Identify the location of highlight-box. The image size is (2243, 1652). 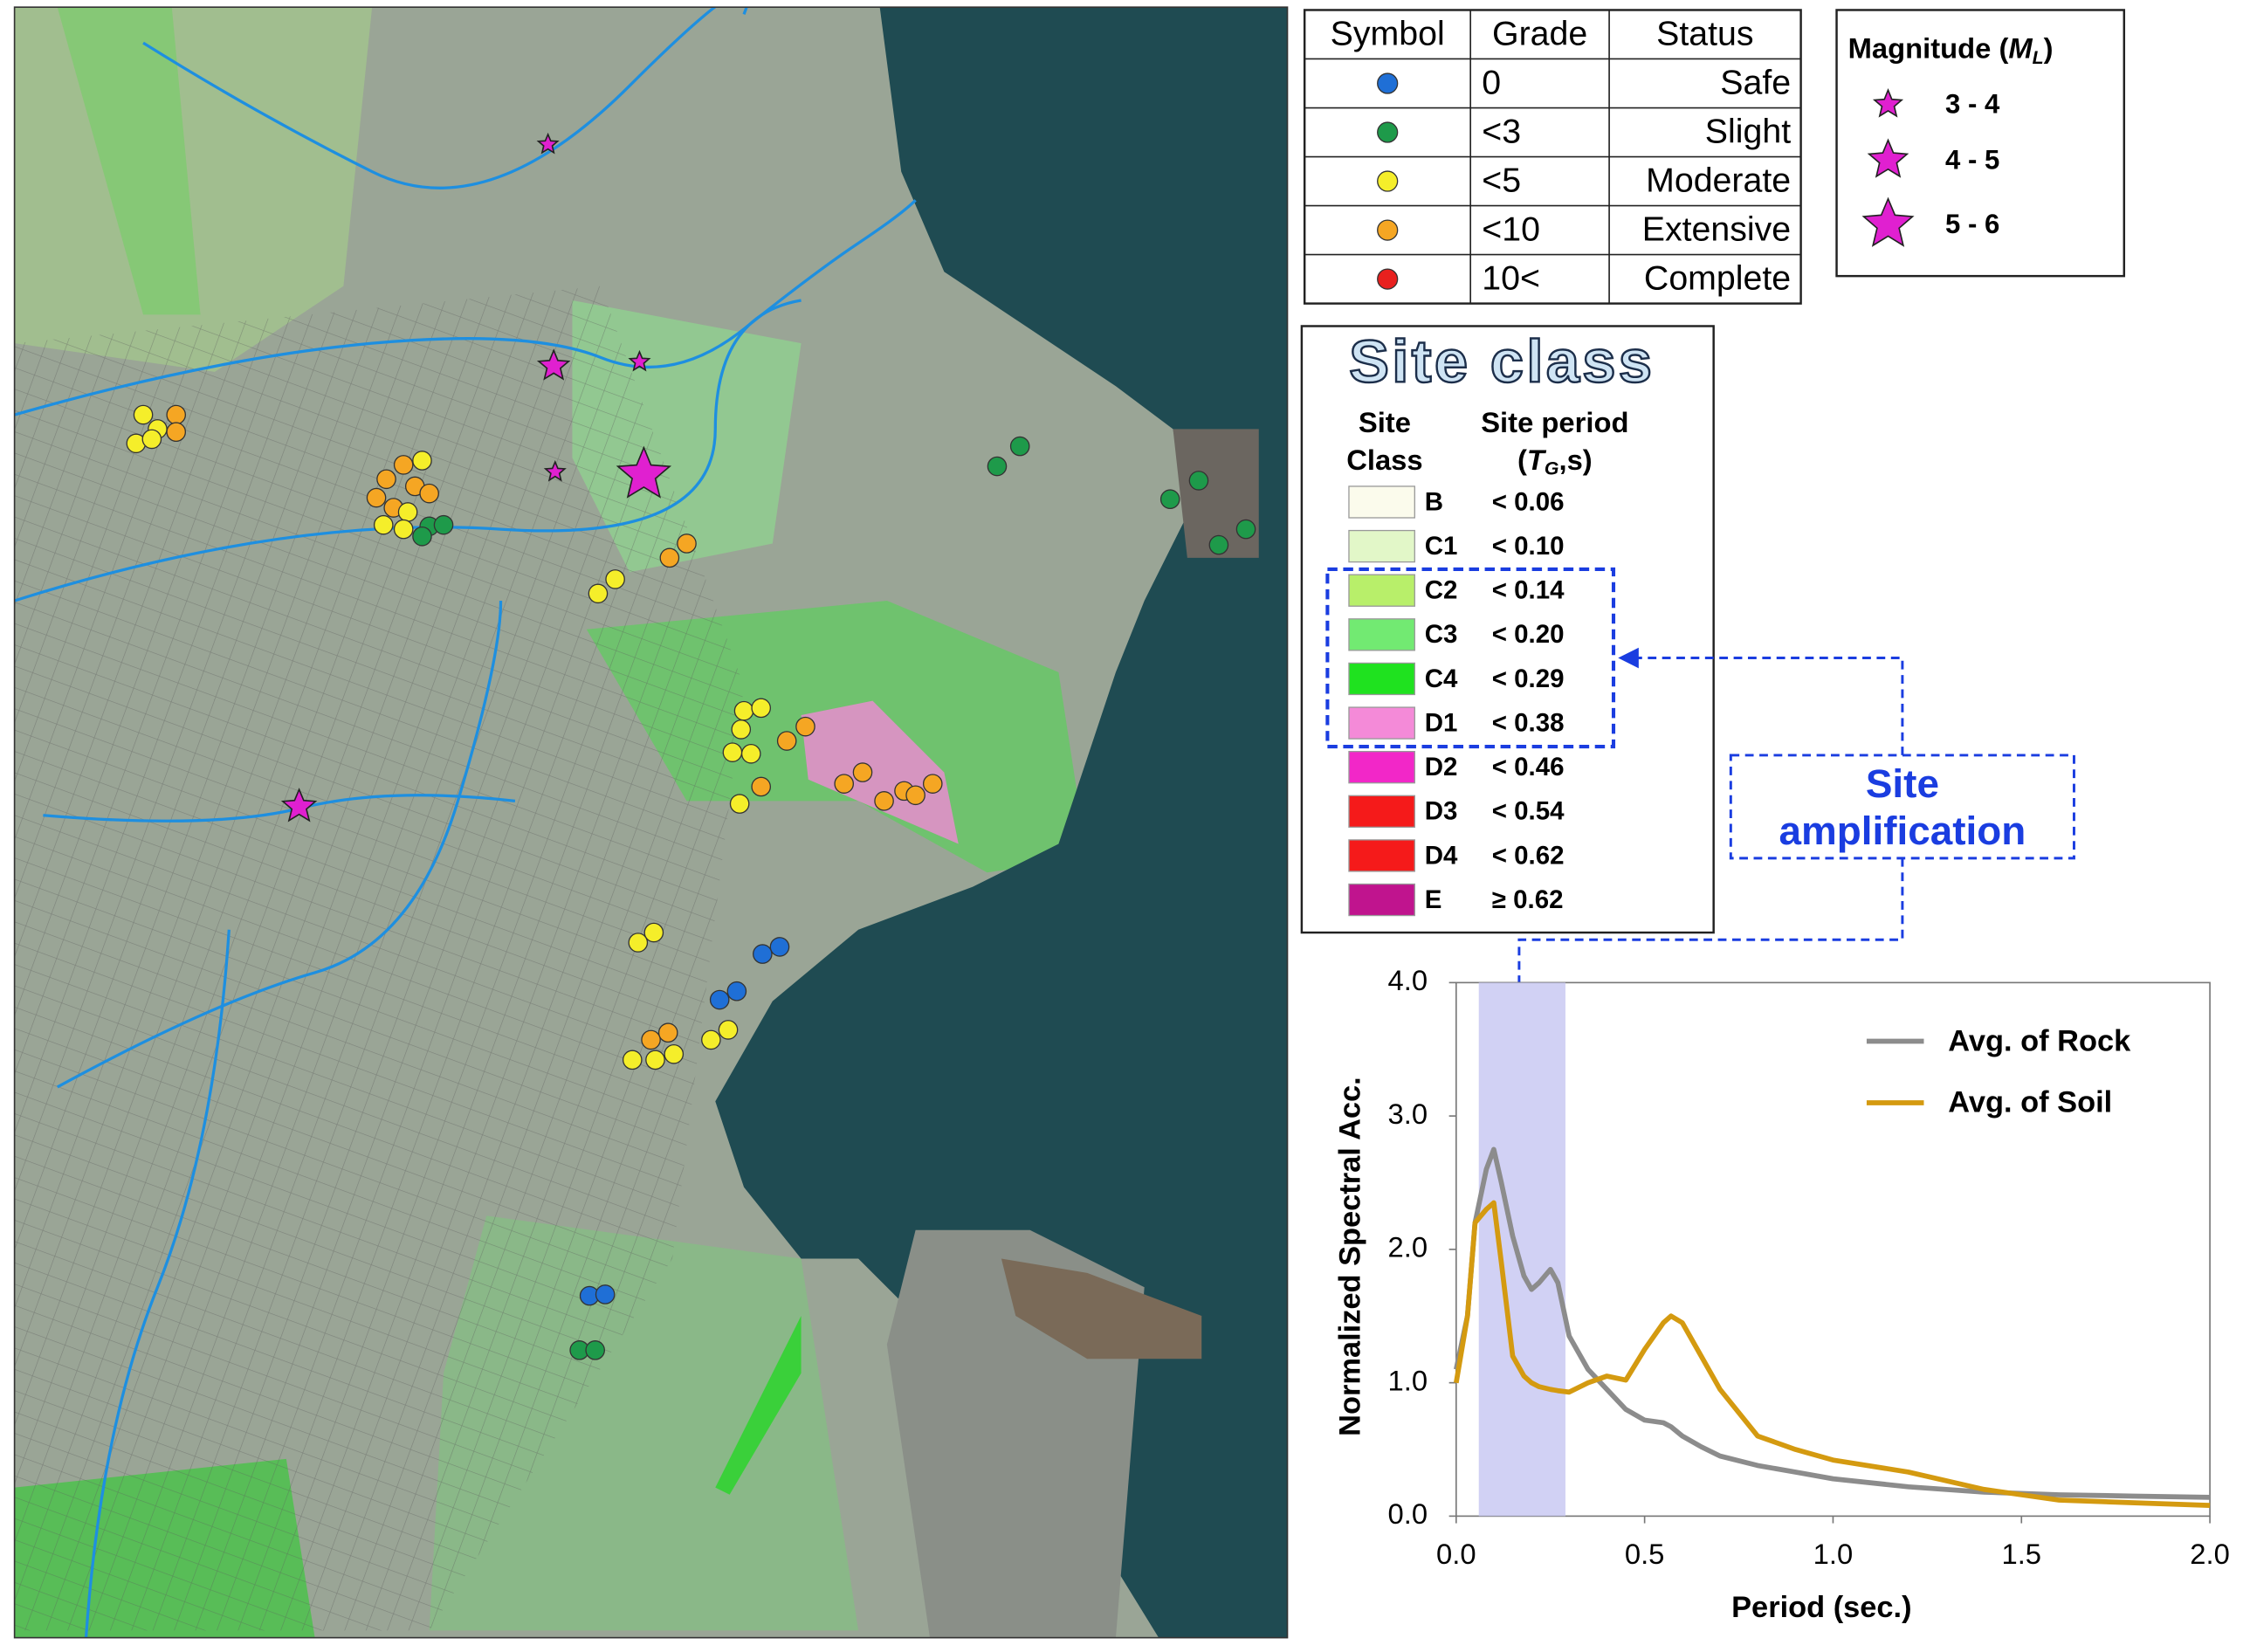
(1470, 658).